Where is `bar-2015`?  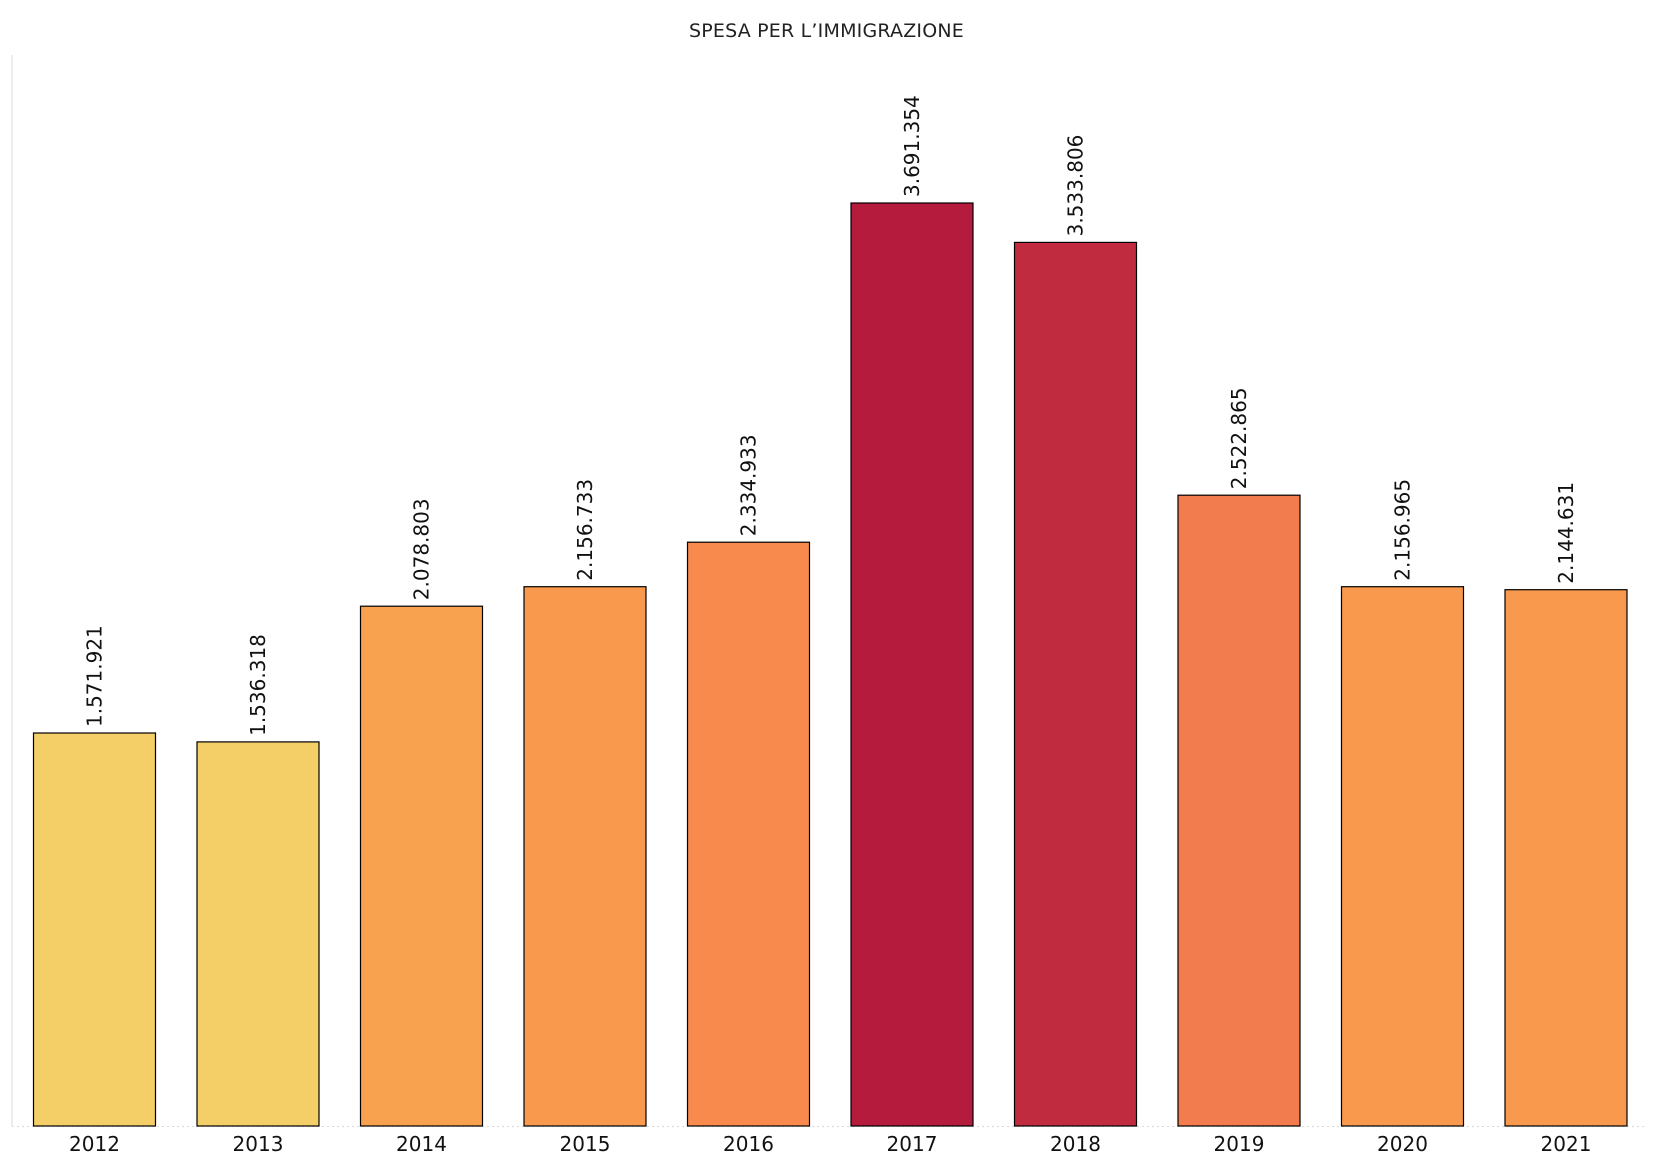 bar-2015 is located at coordinates (585, 856).